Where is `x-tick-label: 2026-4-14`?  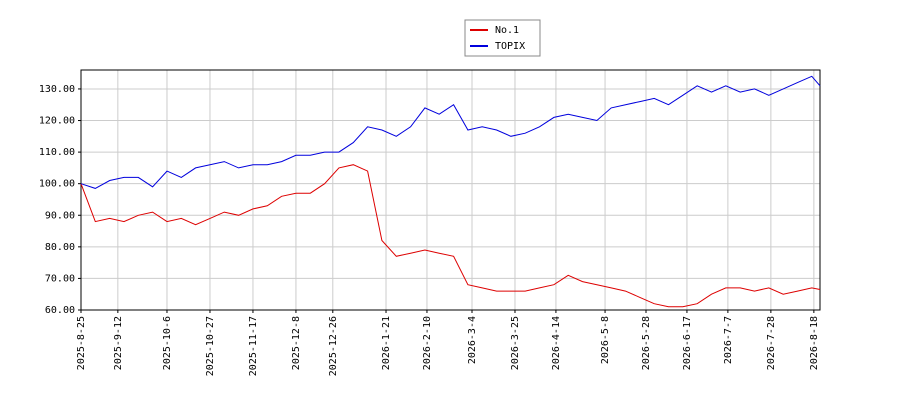 x-tick-label: 2026-4-14 is located at coordinates (556, 343).